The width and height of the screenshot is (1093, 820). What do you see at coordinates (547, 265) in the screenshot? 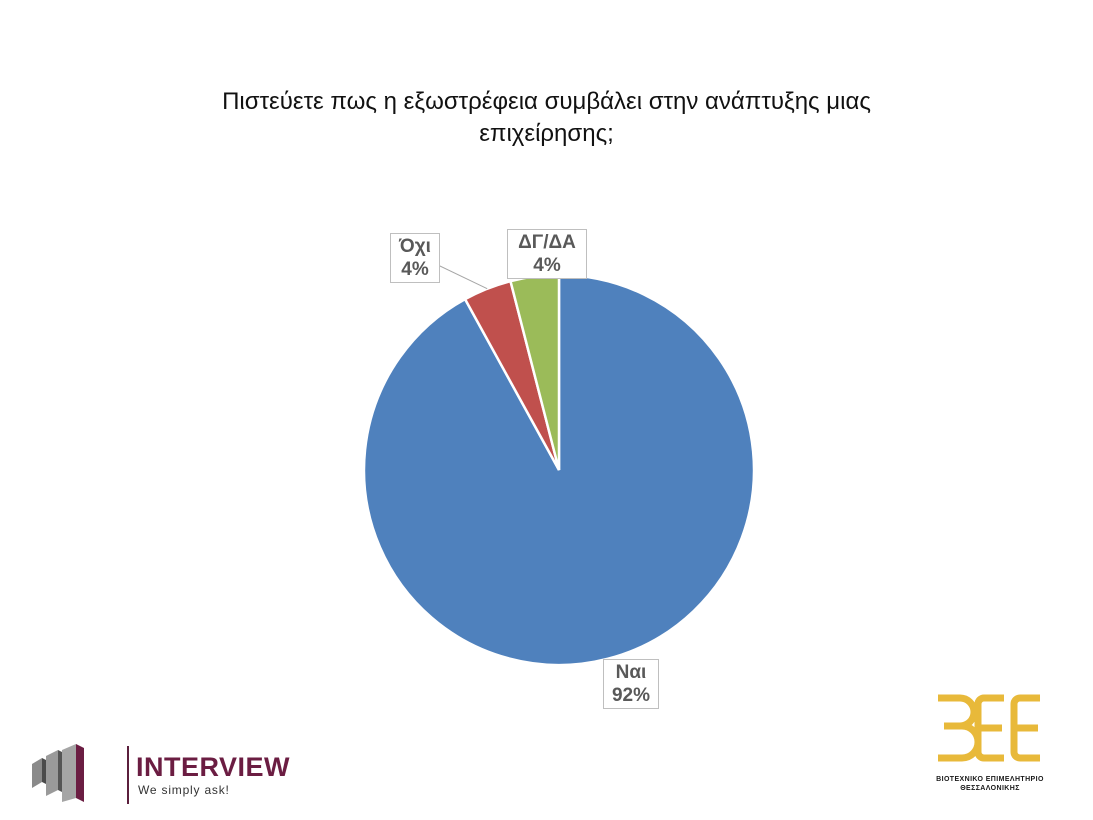
I see `data-label-dgda-value: 4%` at bounding box center [547, 265].